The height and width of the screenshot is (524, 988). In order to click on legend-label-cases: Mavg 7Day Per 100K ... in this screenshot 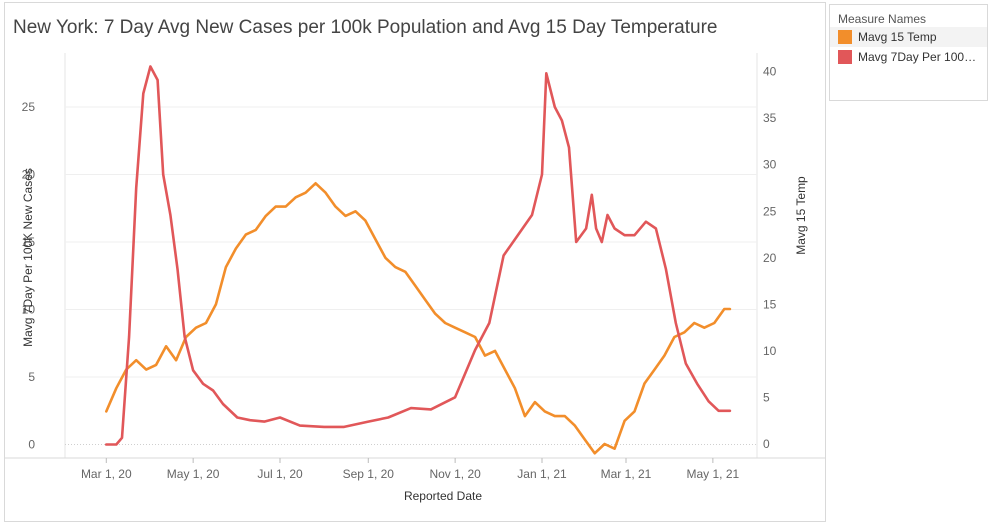, I will do `click(920, 57)`.